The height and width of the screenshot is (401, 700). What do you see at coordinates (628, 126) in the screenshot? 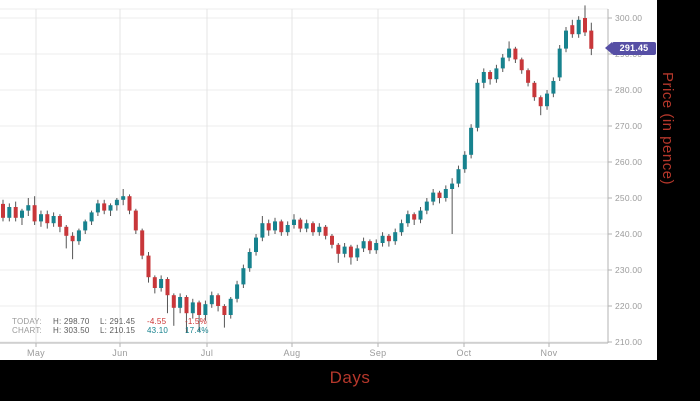
I see `y-tick-label: 270.00` at bounding box center [628, 126].